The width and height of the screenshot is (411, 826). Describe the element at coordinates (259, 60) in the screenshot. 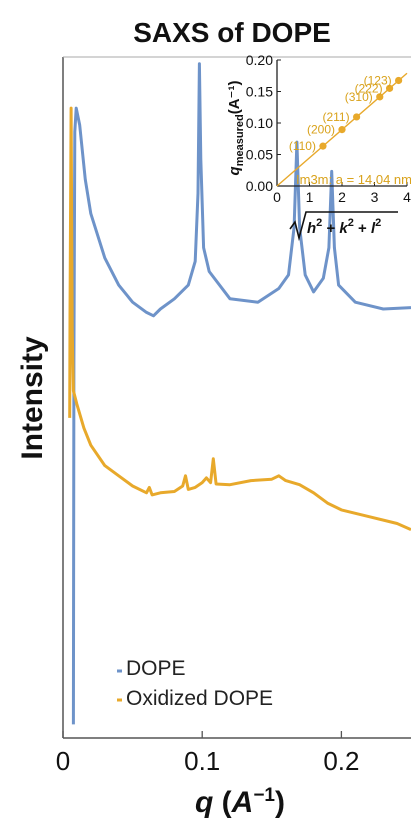

I see `inset-y-tick-label: 0.20` at that location.